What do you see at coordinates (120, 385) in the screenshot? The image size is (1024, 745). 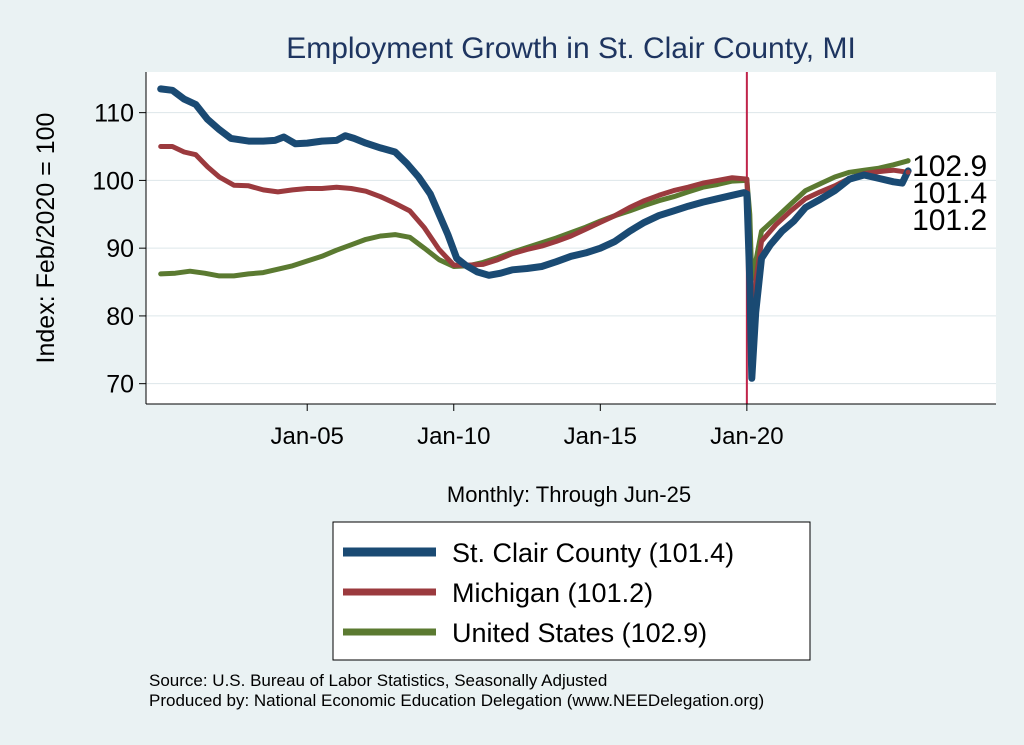 I see `y-tick-label-70: 70` at bounding box center [120, 385].